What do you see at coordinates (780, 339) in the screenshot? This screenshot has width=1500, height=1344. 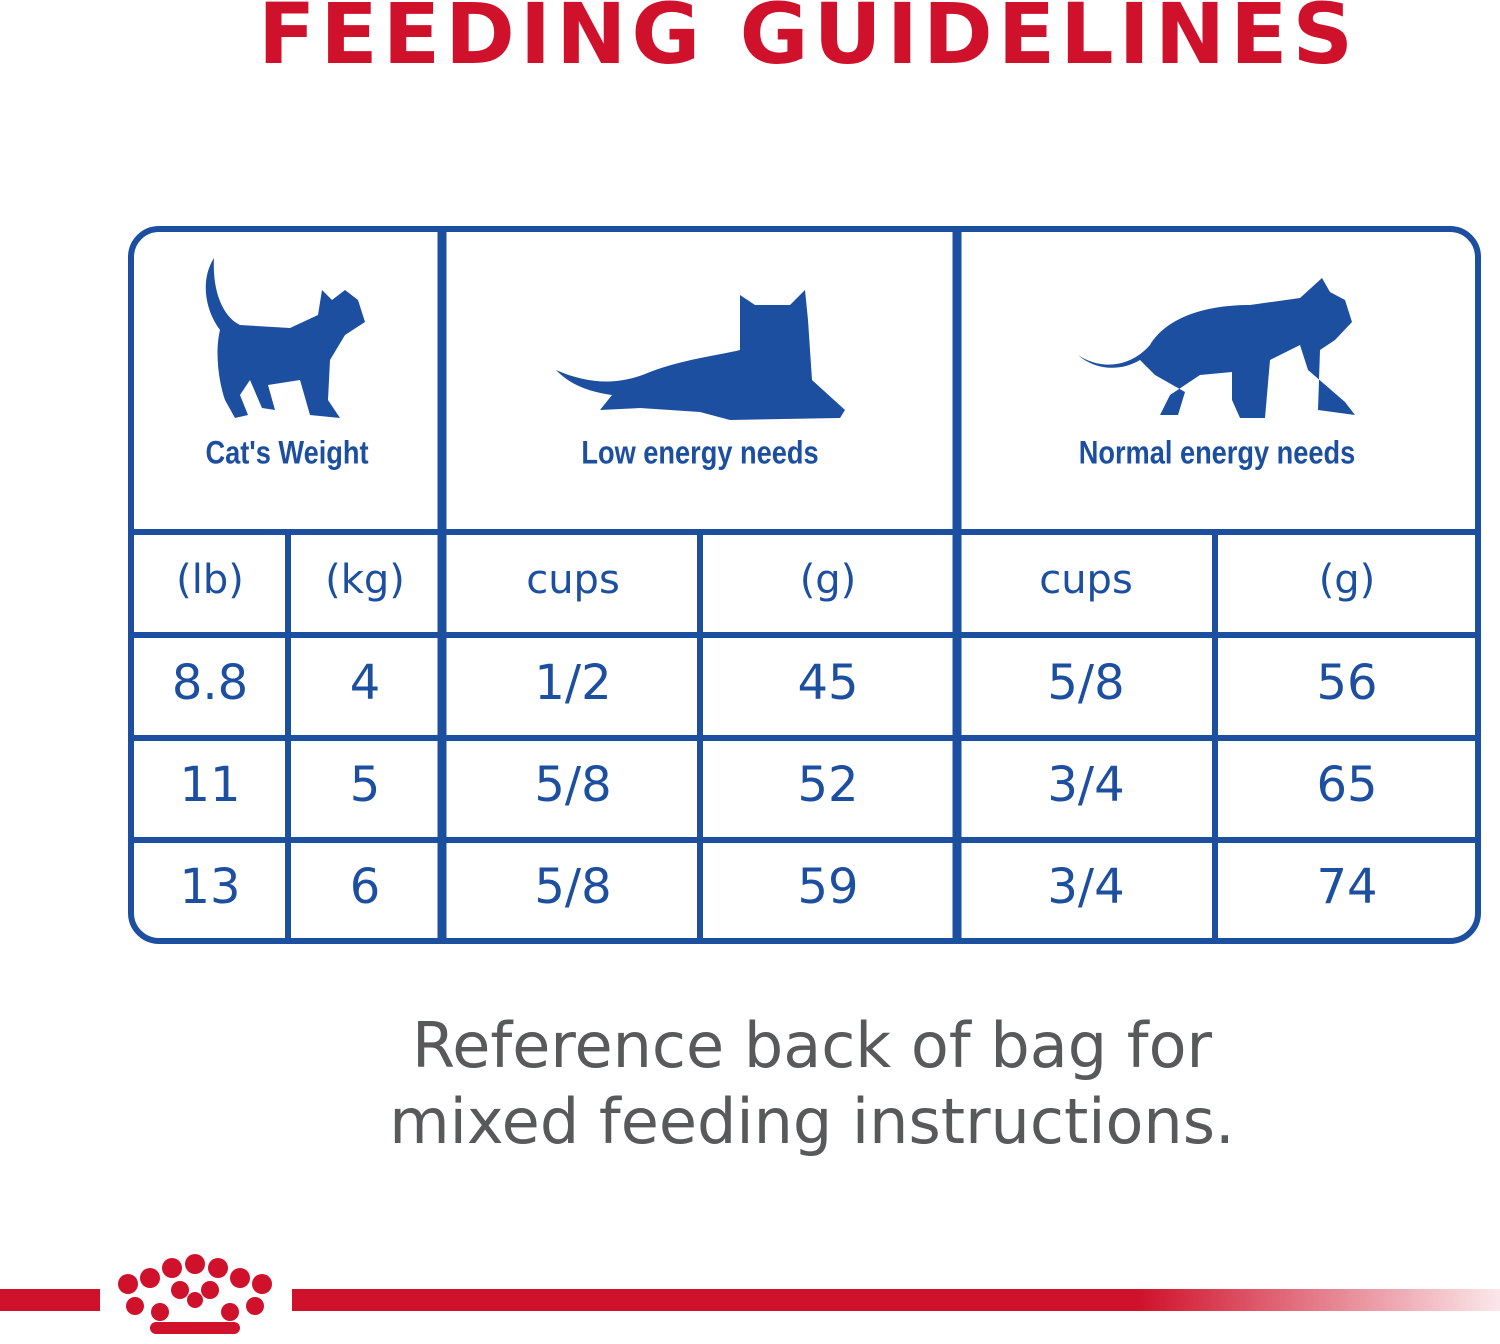 I see `cat-icons` at bounding box center [780, 339].